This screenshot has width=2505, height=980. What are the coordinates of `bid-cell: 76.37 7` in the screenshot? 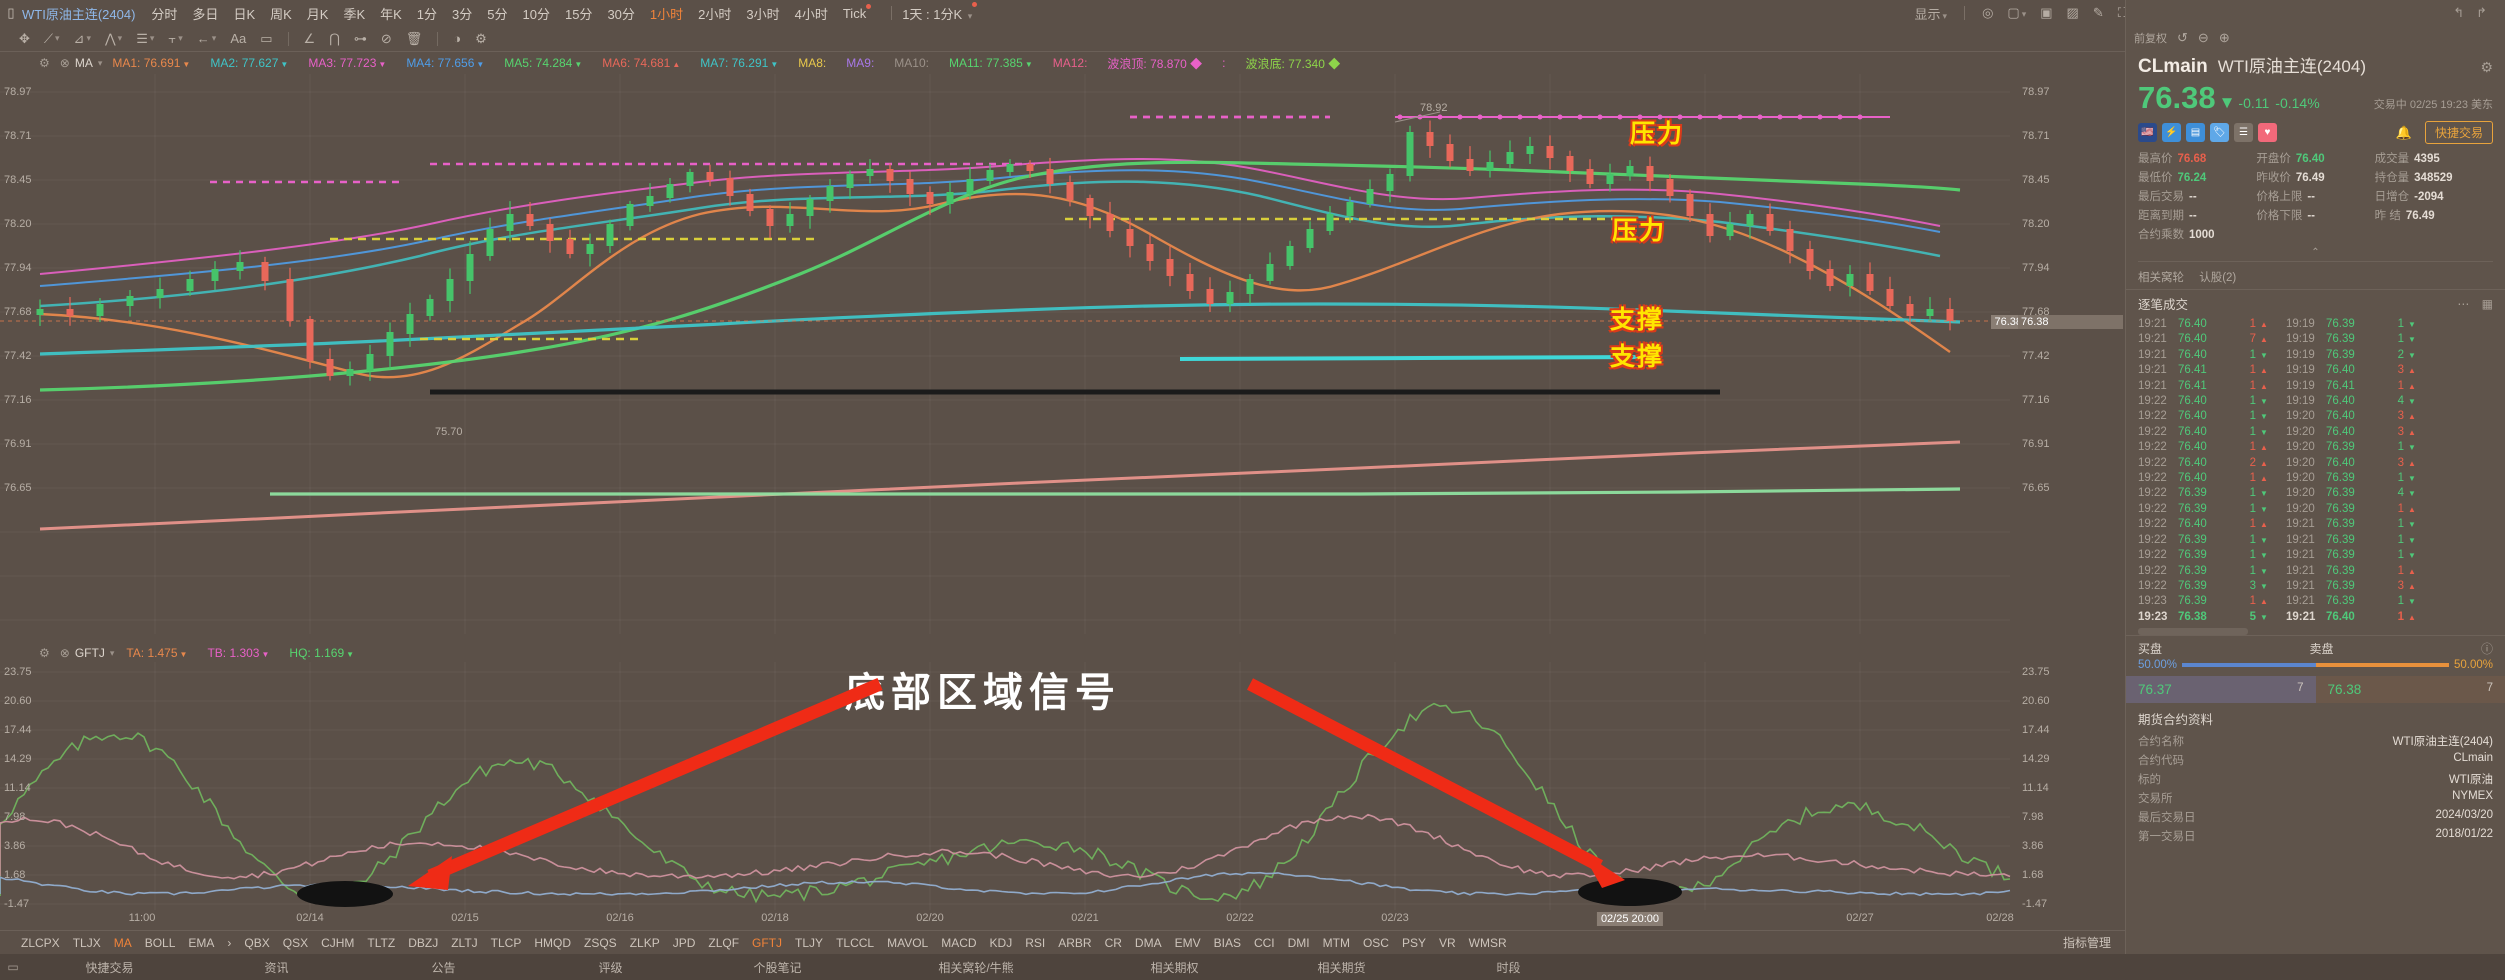 It's located at (2221, 690).